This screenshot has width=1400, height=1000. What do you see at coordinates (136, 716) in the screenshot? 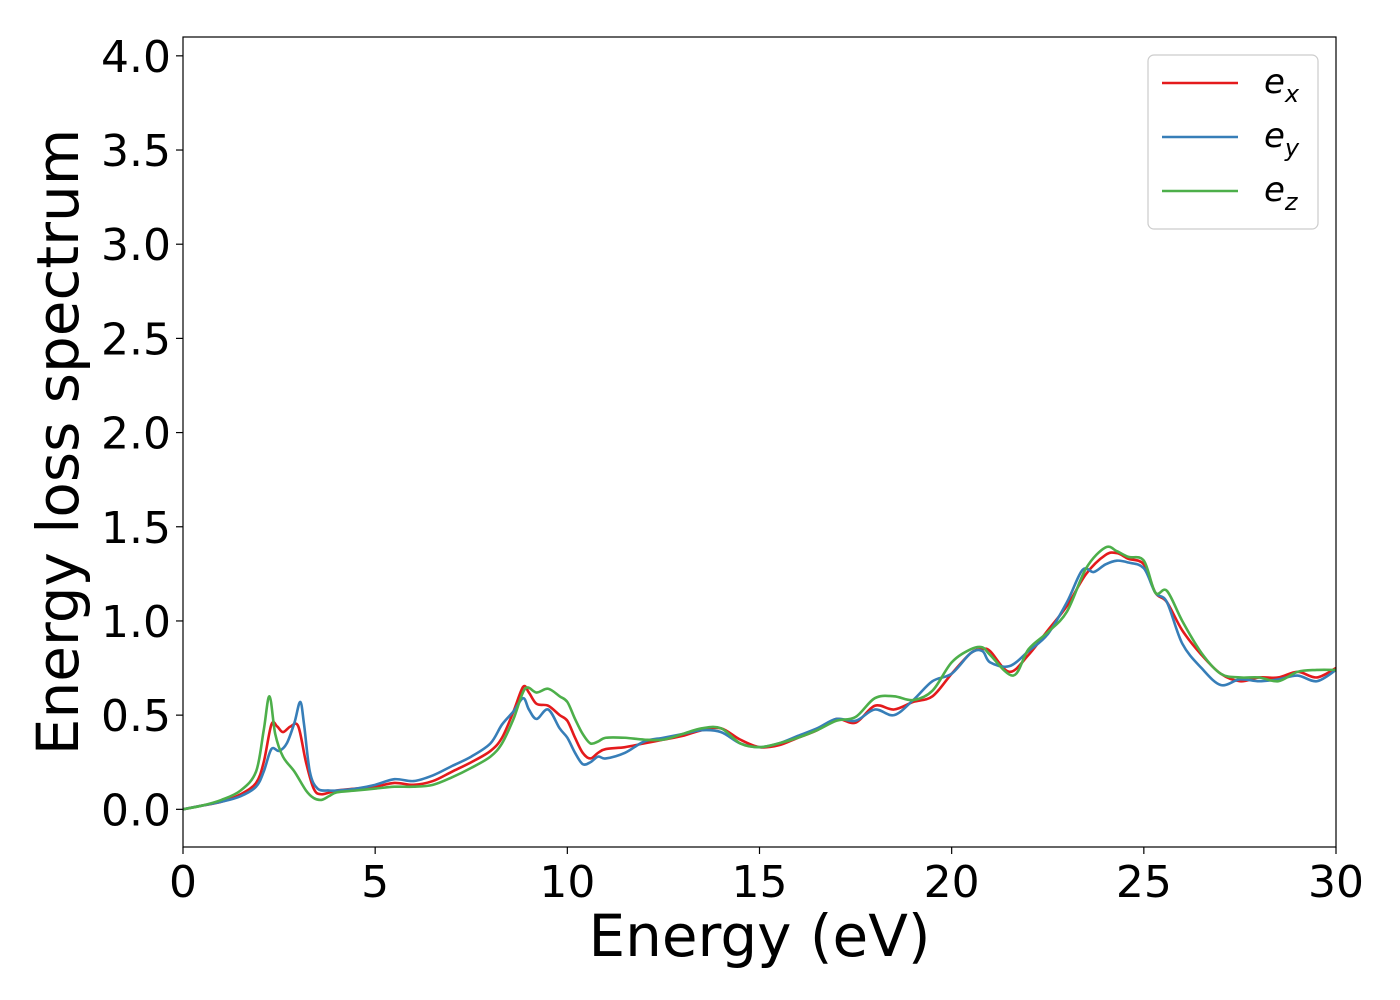
I see `y-tick-label: 0.5` at bounding box center [136, 716].